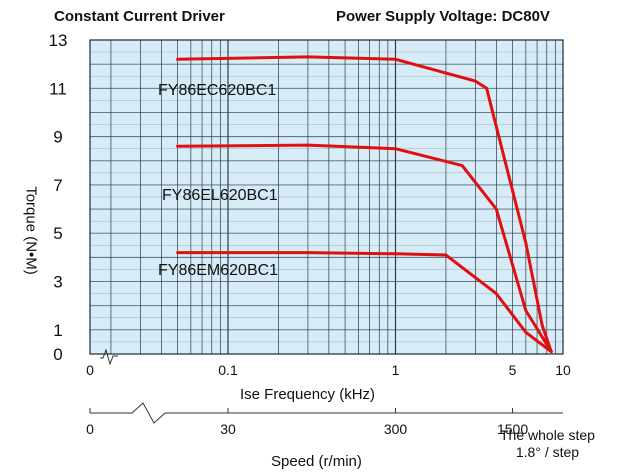 The width and height of the screenshot is (629, 475). I want to click on series-line-FY86EM620BC1, so click(364, 302).